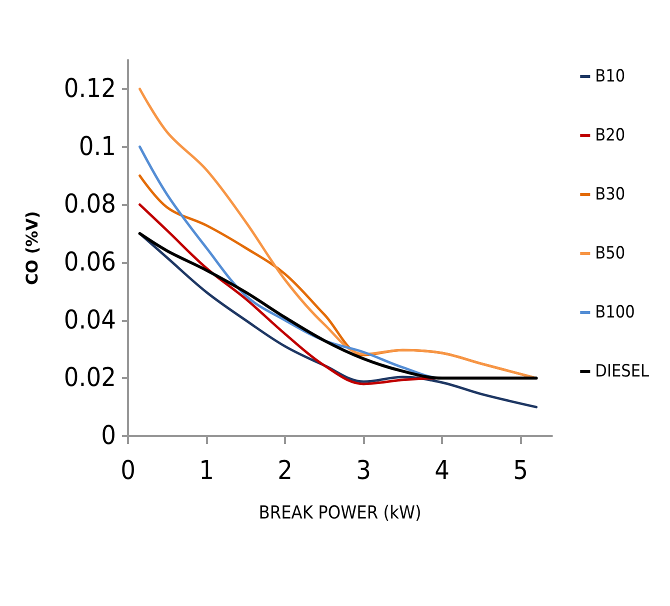 This screenshot has height=606, width=670. Describe the element at coordinates (610, 76) in the screenshot. I see `legend-label: B10` at that location.